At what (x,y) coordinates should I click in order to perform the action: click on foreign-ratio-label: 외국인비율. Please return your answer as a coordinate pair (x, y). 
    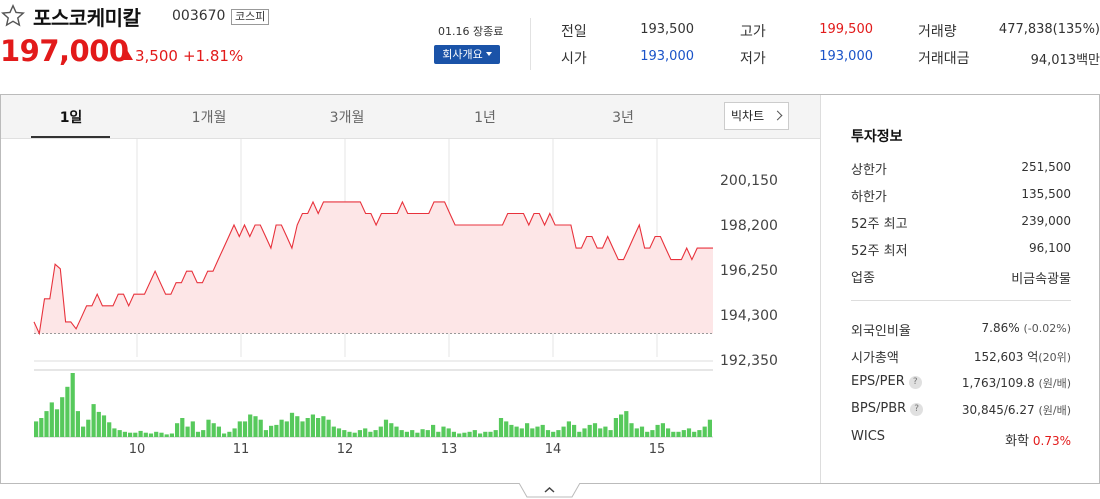
    Looking at the image, I should click on (881, 331).